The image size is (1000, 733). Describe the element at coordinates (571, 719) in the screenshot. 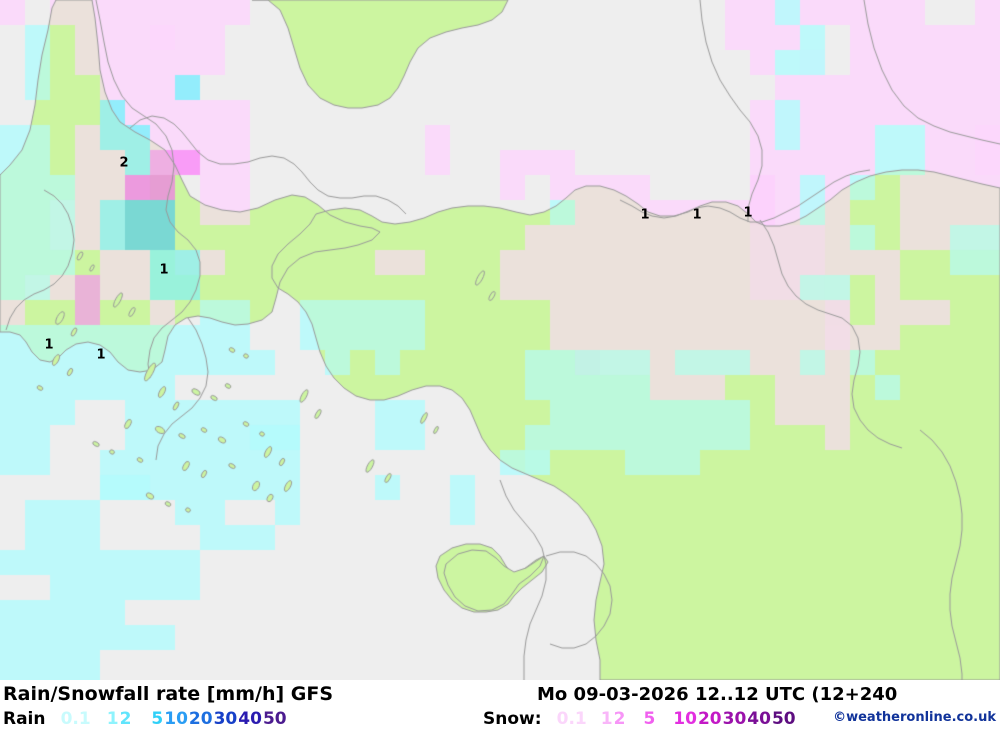

I see `snow-scale-stop-0.1: 0.1` at that location.